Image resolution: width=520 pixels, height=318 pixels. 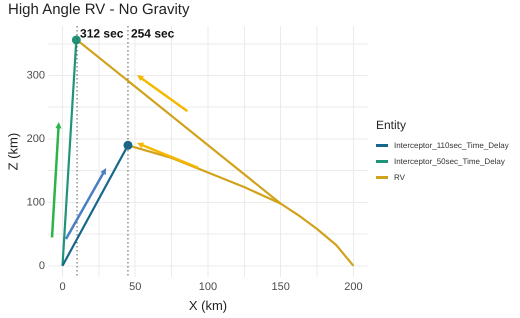 What do you see at coordinates (449, 161) in the screenshot?
I see `legend-label: Interceptor_50sec_Time_Delay` at bounding box center [449, 161].